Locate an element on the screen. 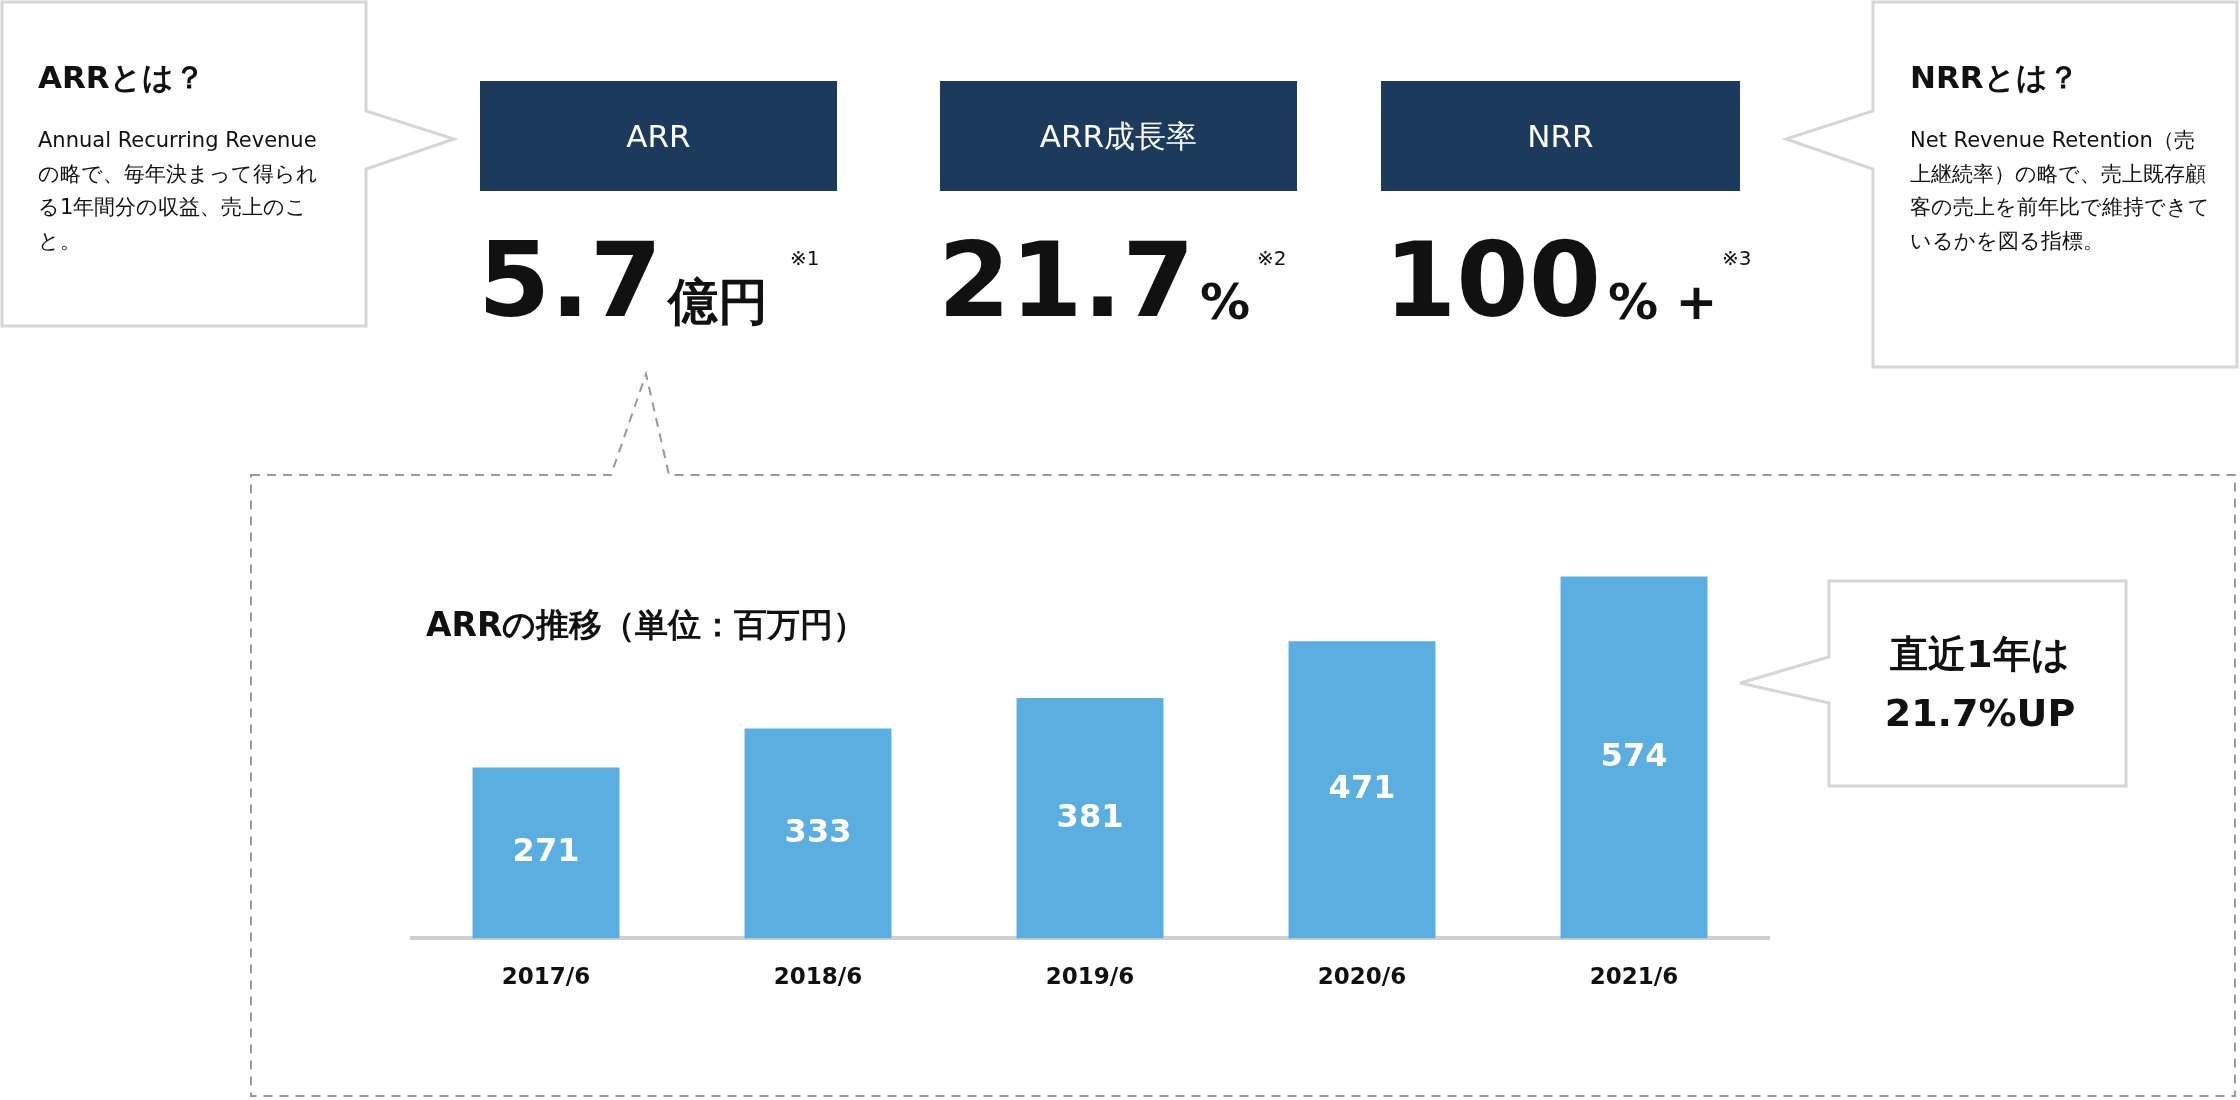 The height and width of the screenshot is (1100, 2240). data-label: 381 is located at coordinates (1090, 815).